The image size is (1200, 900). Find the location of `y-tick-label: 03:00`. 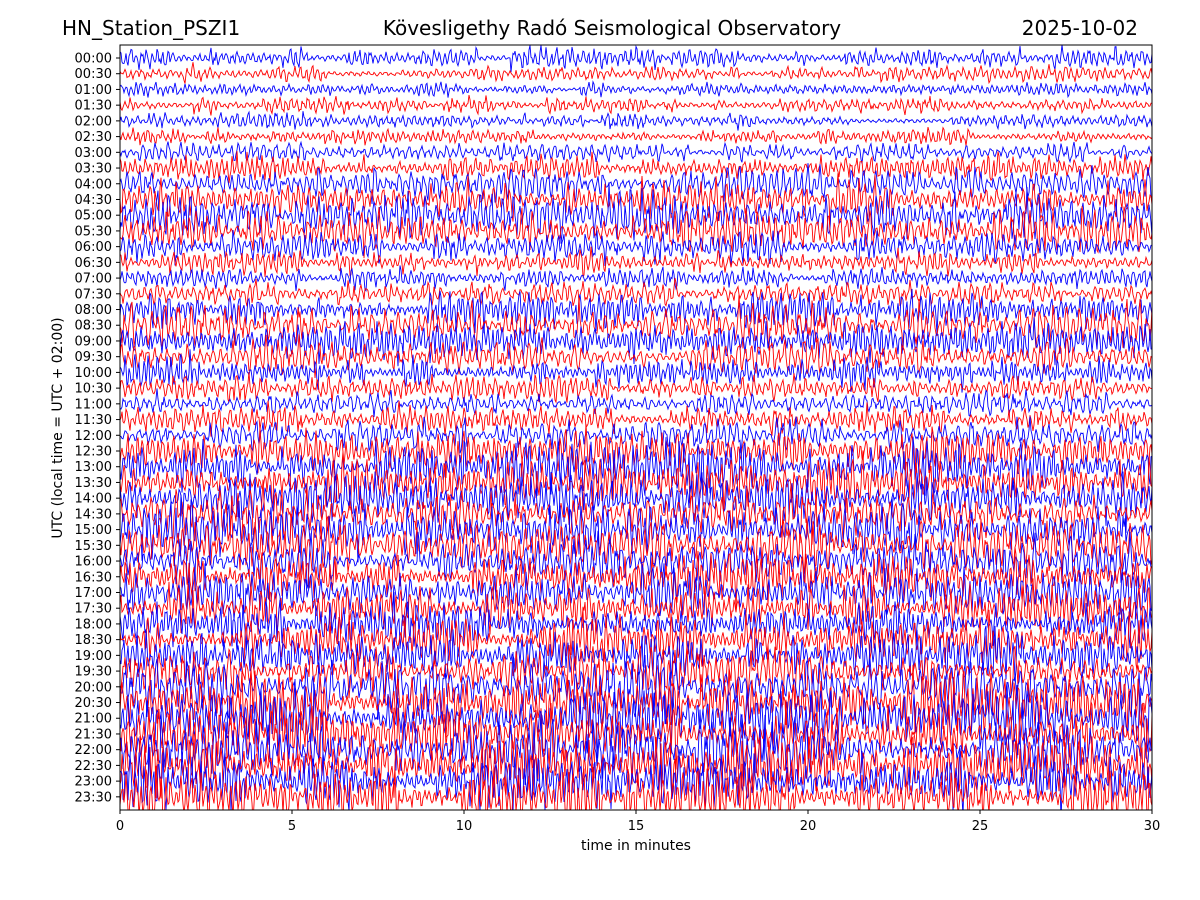

y-tick-label: 03:00 is located at coordinates (93, 153).